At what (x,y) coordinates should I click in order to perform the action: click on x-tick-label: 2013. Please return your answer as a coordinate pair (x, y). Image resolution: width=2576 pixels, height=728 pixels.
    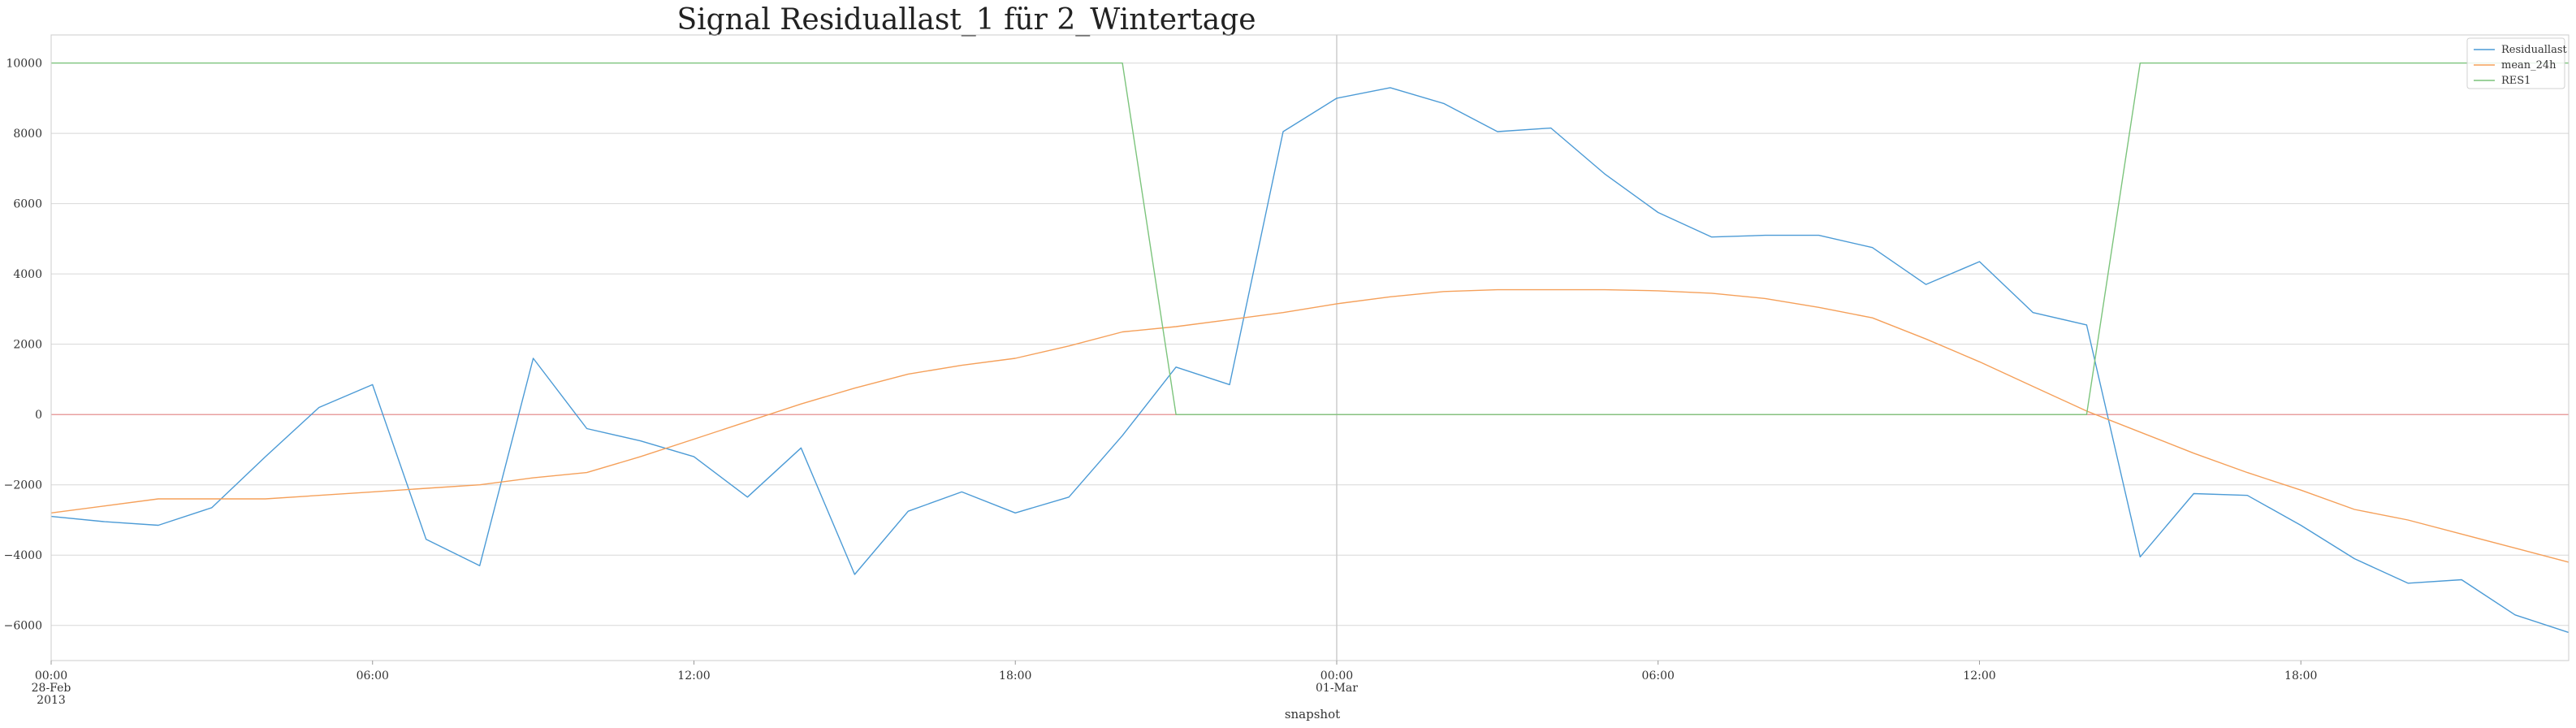
    Looking at the image, I should click on (52, 700).